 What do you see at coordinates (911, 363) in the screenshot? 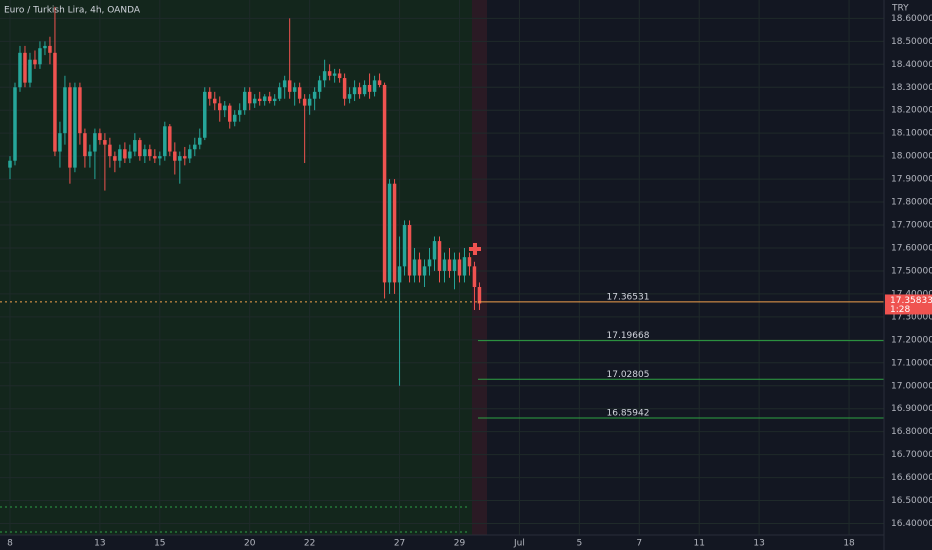
I see `y-tick-label: 17.10000` at bounding box center [911, 363].